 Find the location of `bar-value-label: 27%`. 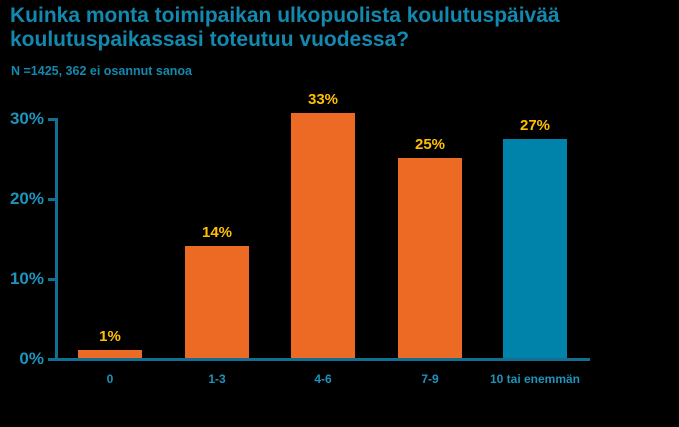

bar-value-label: 27% is located at coordinates (535, 125).